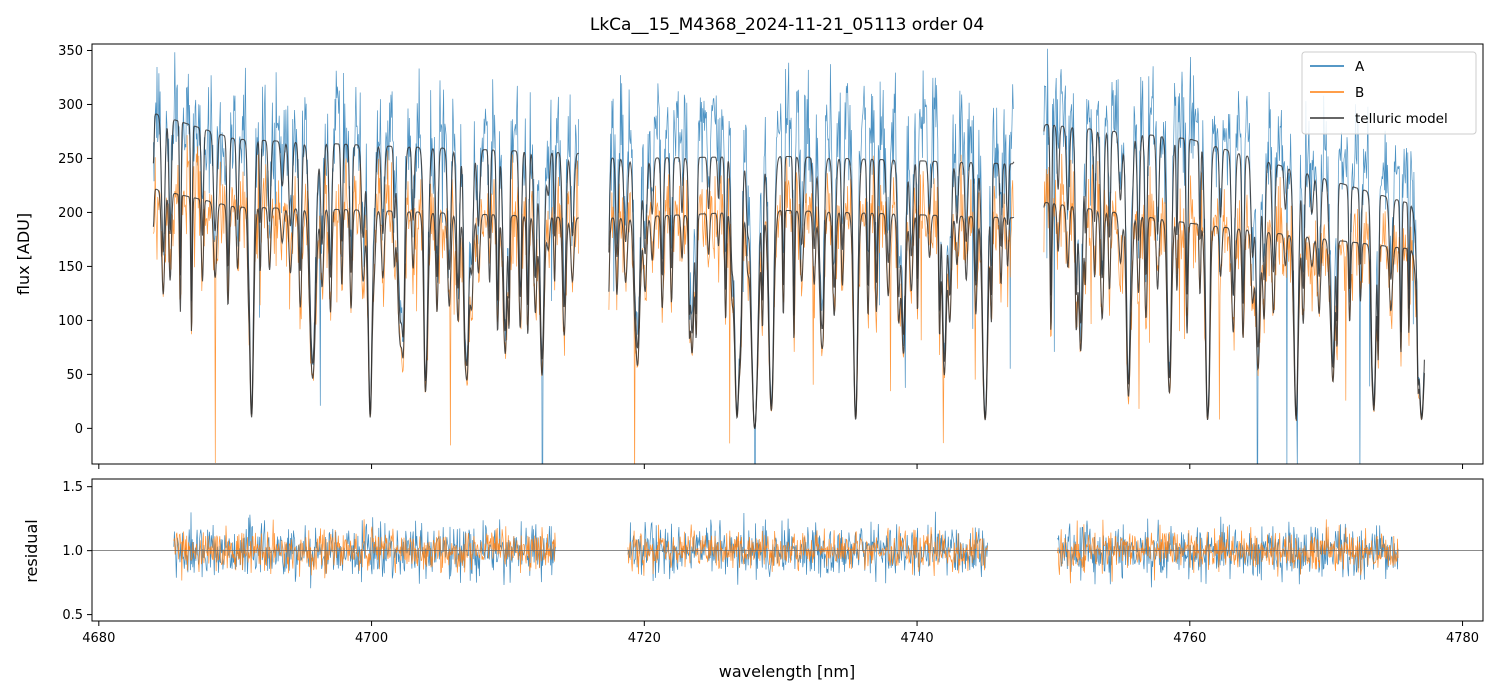  What do you see at coordinates (371, 638) in the screenshot?
I see `x-tick-label: 4700` at bounding box center [371, 638].